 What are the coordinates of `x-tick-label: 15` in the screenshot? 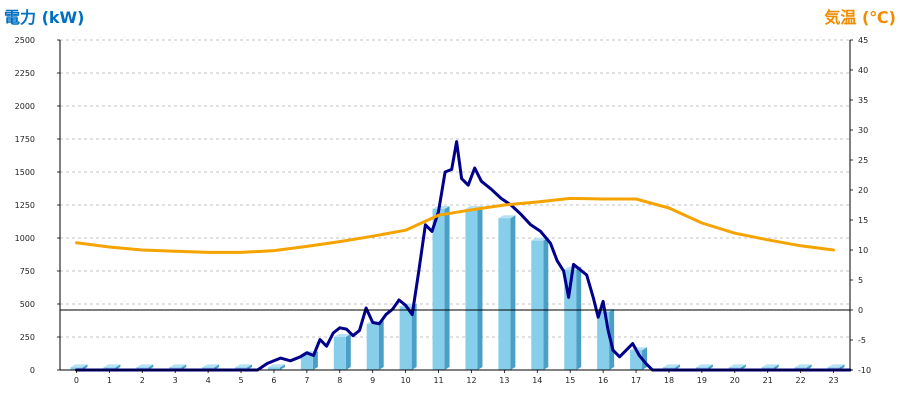 It's located at (570, 380).